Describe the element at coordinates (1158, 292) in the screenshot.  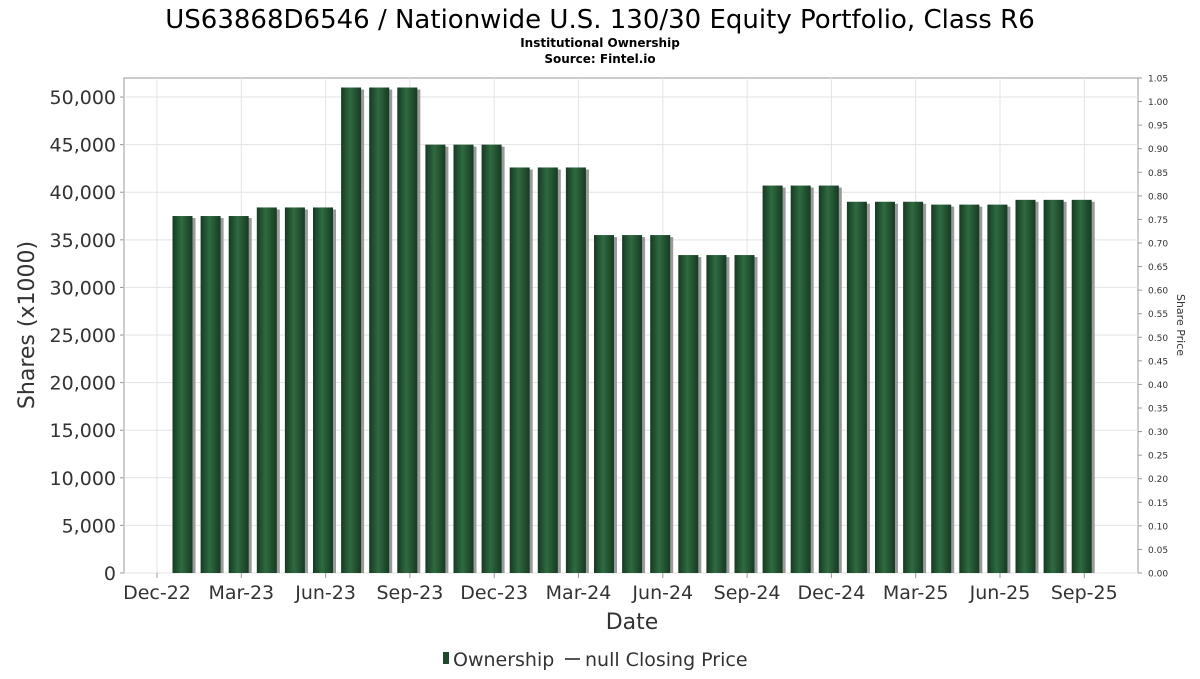
I see `y2-tick-label: 0.60` at that location.